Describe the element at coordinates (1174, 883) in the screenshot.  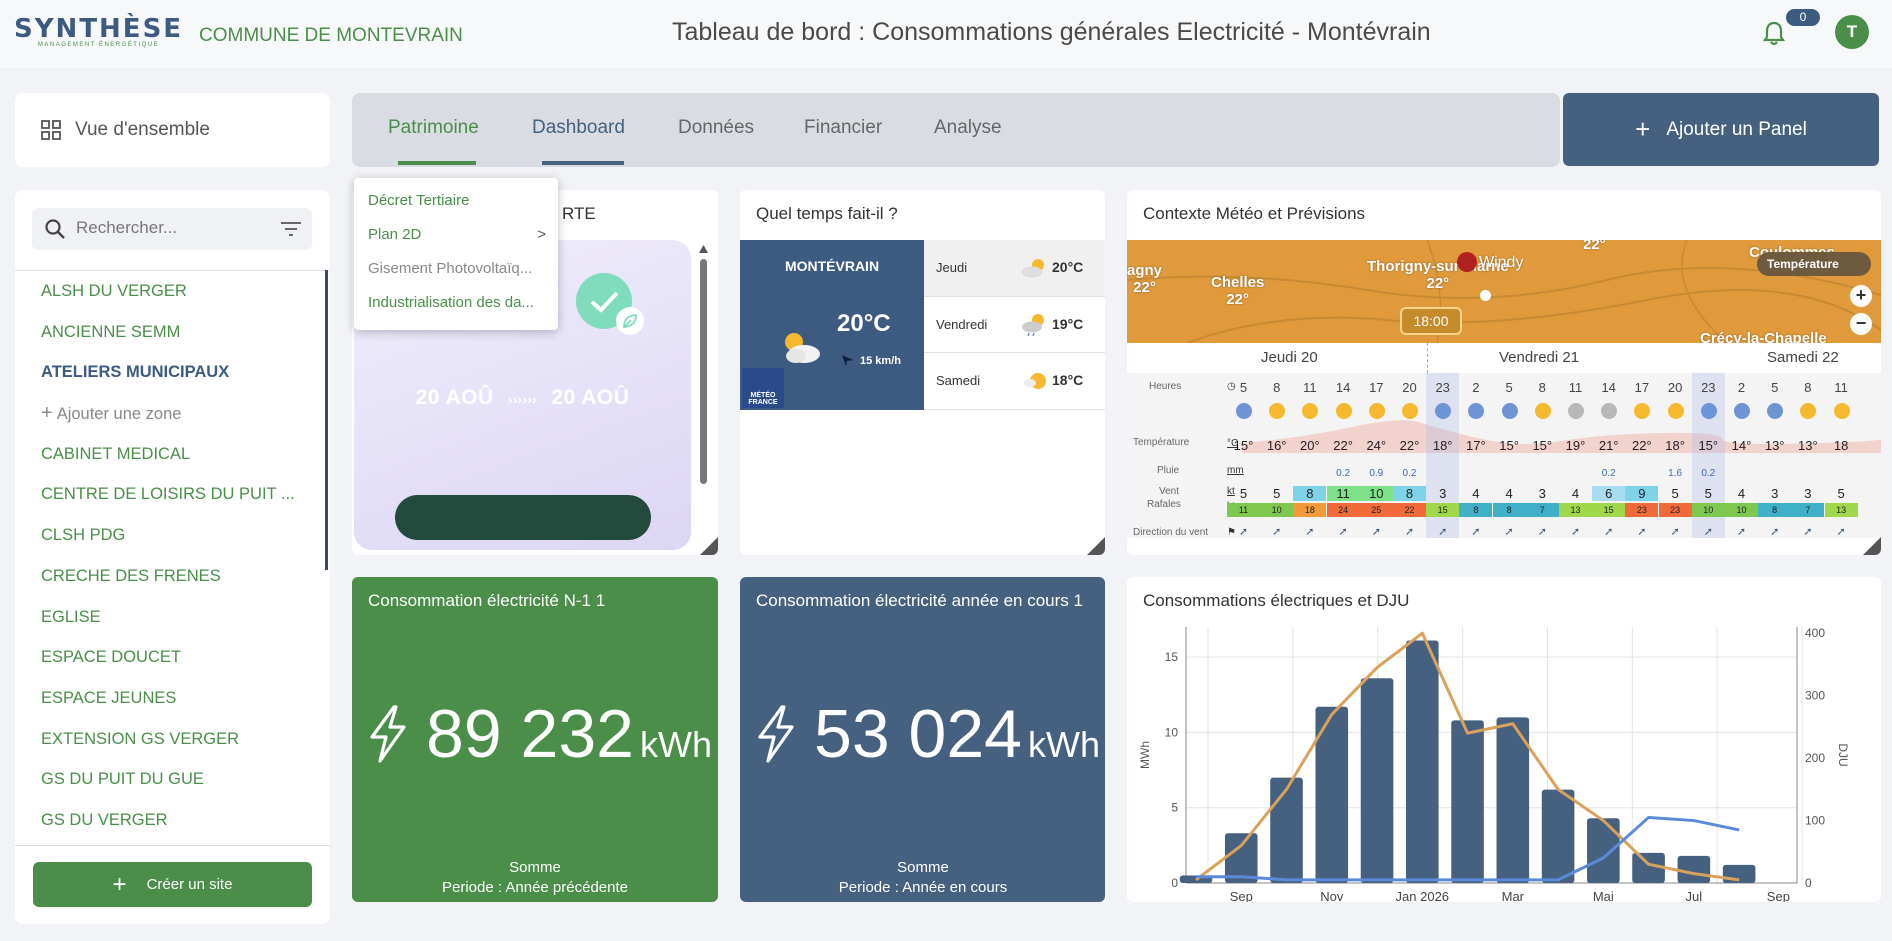
I see `y-tick-label: 0` at that location.